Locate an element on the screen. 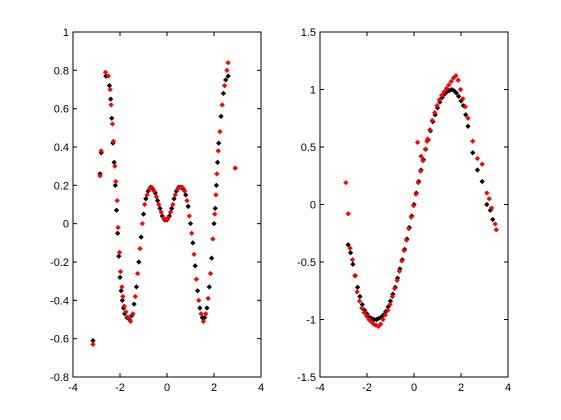 Image resolution: width=561 pixels, height=420 pixels. left-y-tick-label: 0.8 is located at coordinates (61, 71).